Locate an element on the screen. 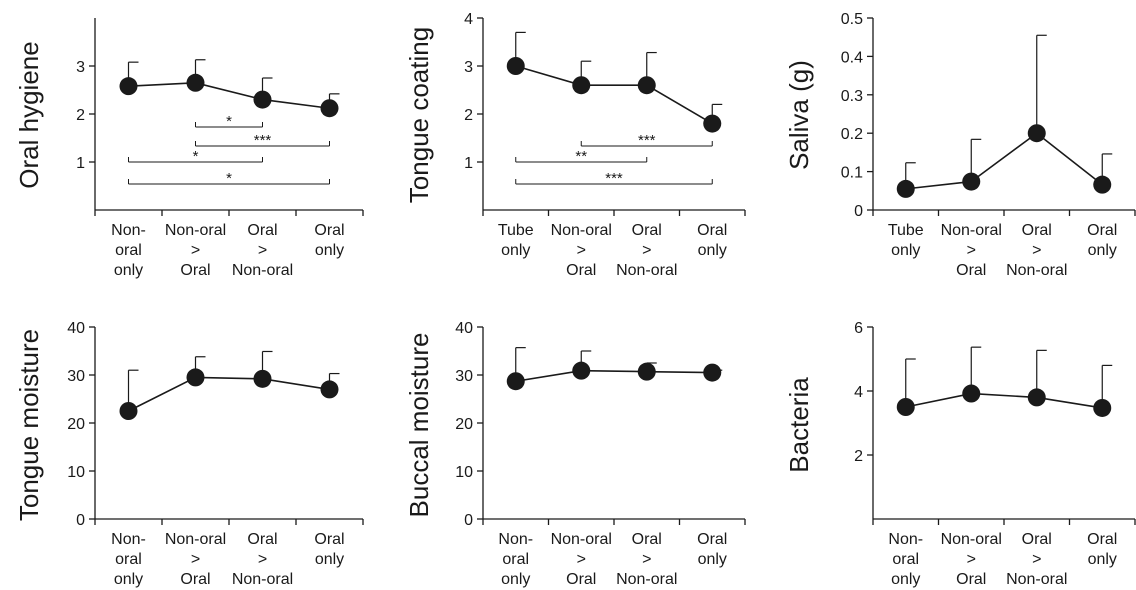  y-tick-label: 0.3 is located at coordinates (852, 96).